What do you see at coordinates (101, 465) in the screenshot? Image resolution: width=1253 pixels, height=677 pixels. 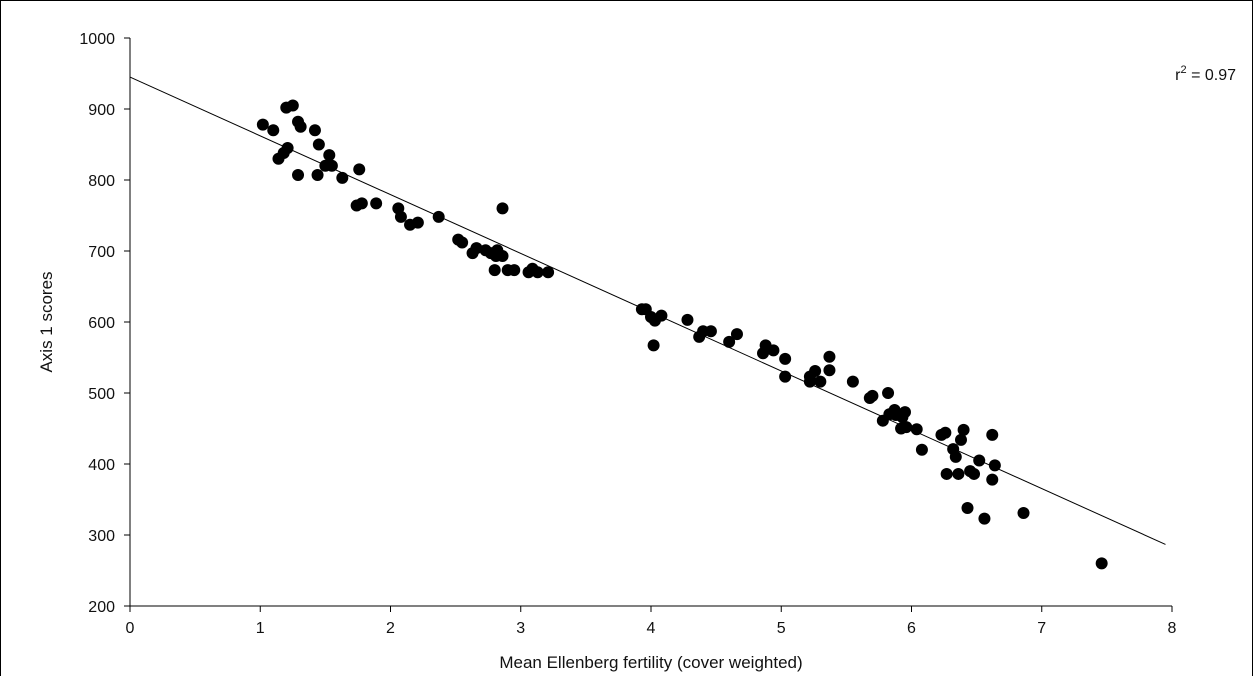 I see `y-tick-label: 400` at bounding box center [101, 465].